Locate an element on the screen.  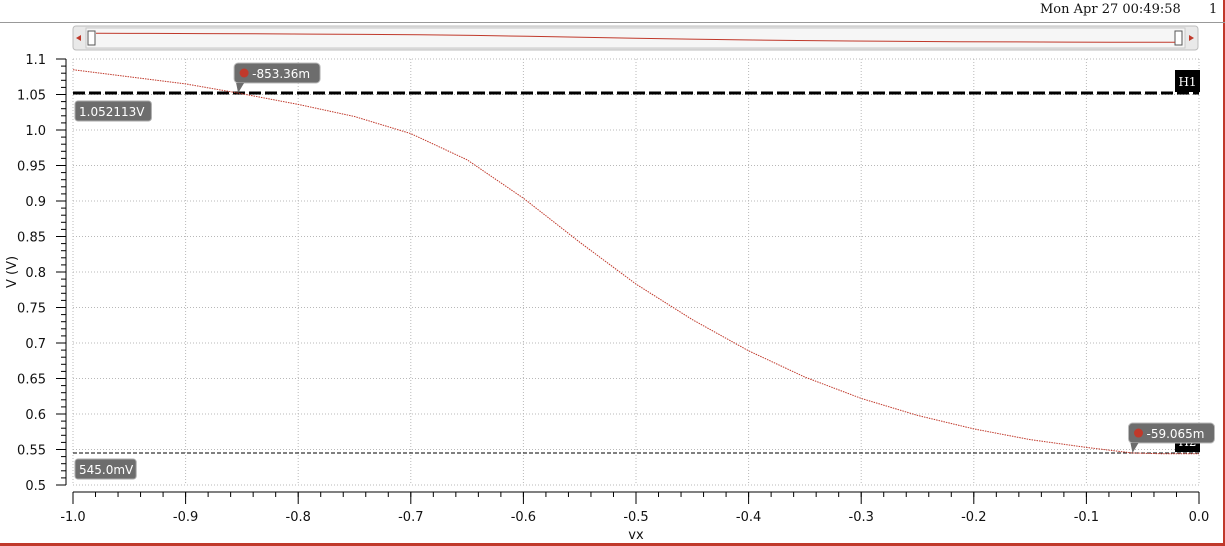
x-tick-label: -0.4 is located at coordinates (748, 517).